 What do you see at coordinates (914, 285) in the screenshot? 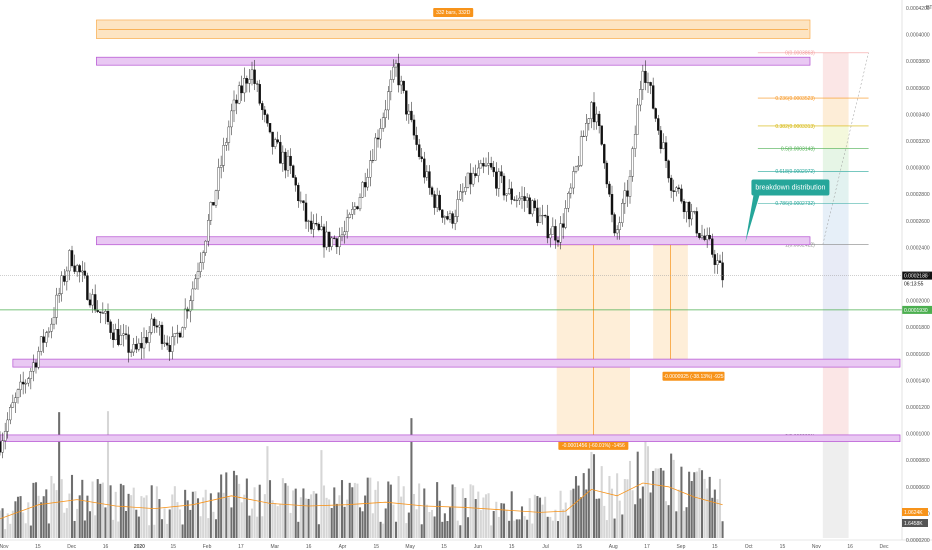
I see `countdown-label: 06:13:55` at bounding box center [914, 285].